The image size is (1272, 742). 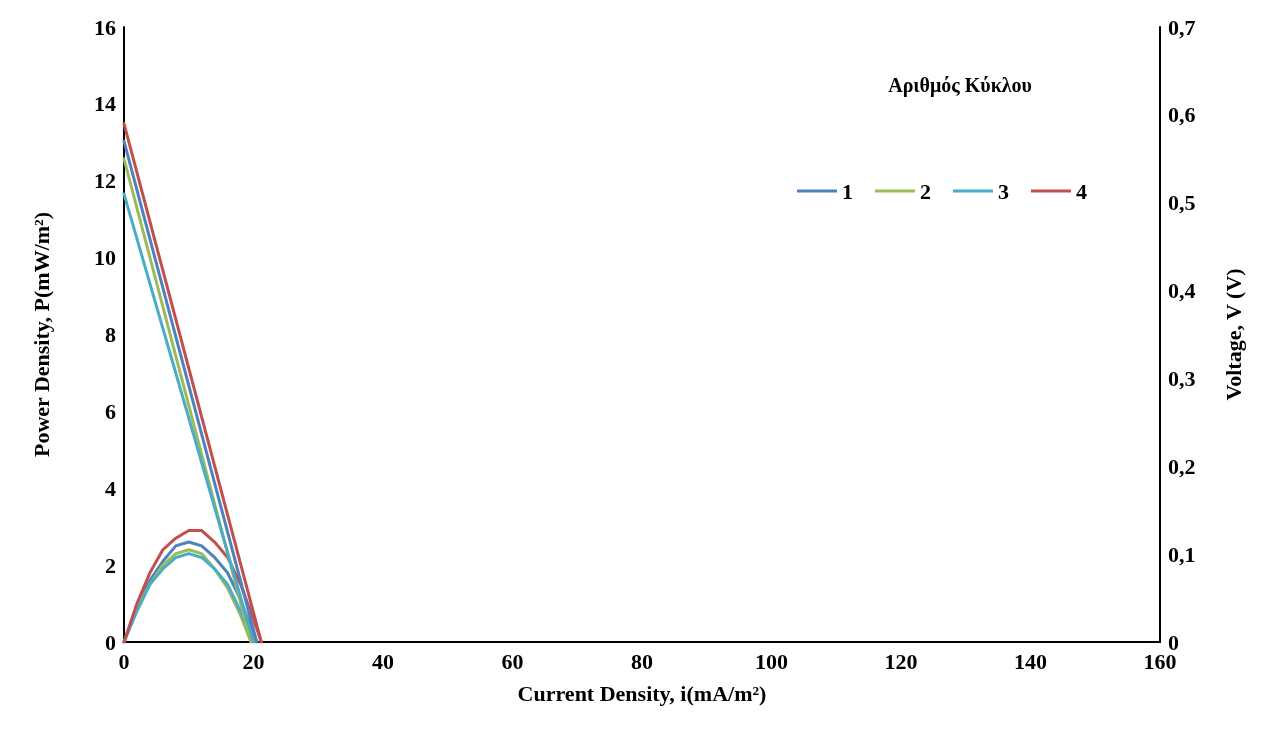 What do you see at coordinates (1003, 191) in the screenshot?
I see `legend-label: 3` at bounding box center [1003, 191].